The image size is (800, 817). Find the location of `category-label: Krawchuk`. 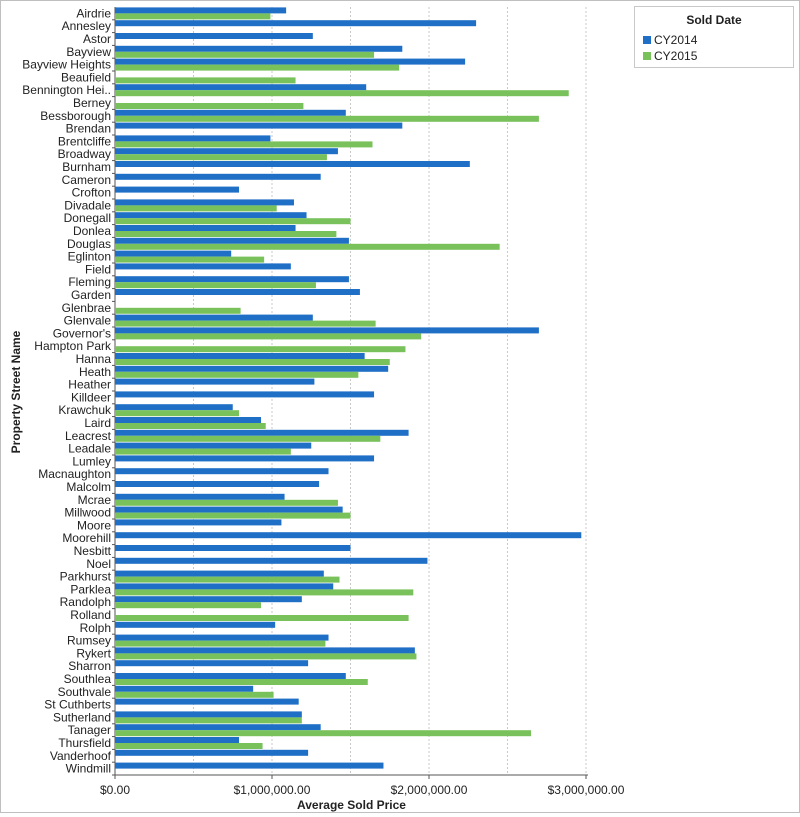

category-label: Krawchuk is located at coordinates (85, 410).